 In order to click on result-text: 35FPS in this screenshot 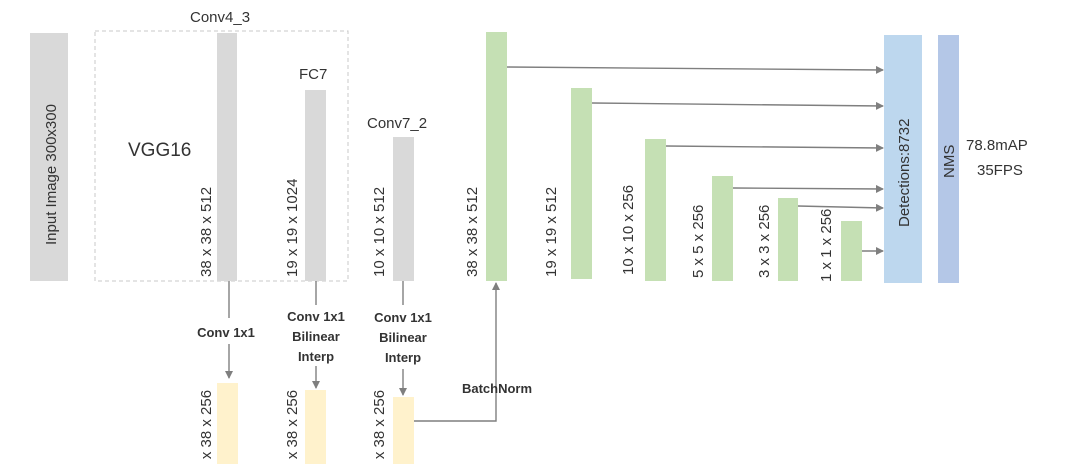, I will do `click(1000, 170)`.